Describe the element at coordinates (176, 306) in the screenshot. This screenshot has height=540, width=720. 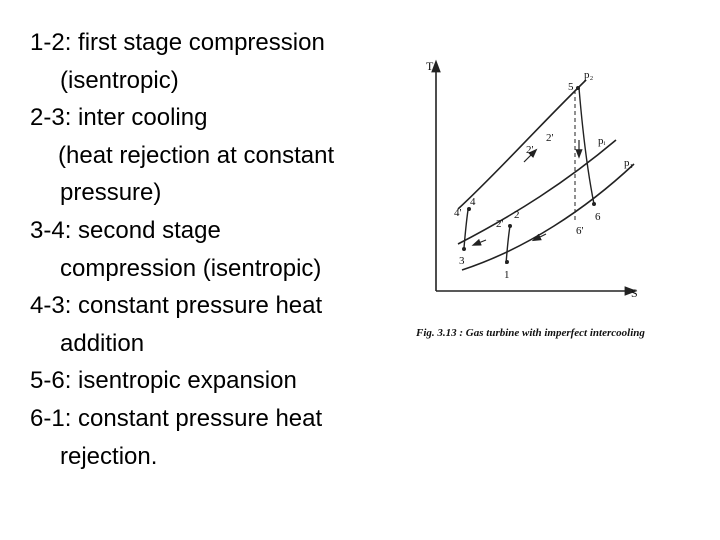
I see `definition-line: 4-3: constant pressure heat` at that location.